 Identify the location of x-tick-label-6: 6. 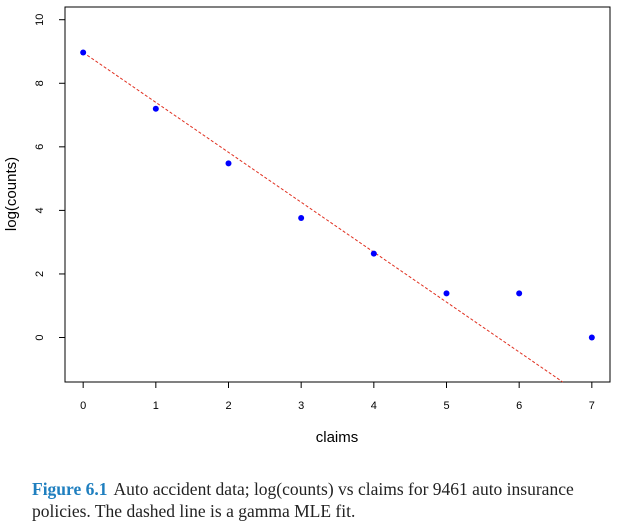
(519, 406).